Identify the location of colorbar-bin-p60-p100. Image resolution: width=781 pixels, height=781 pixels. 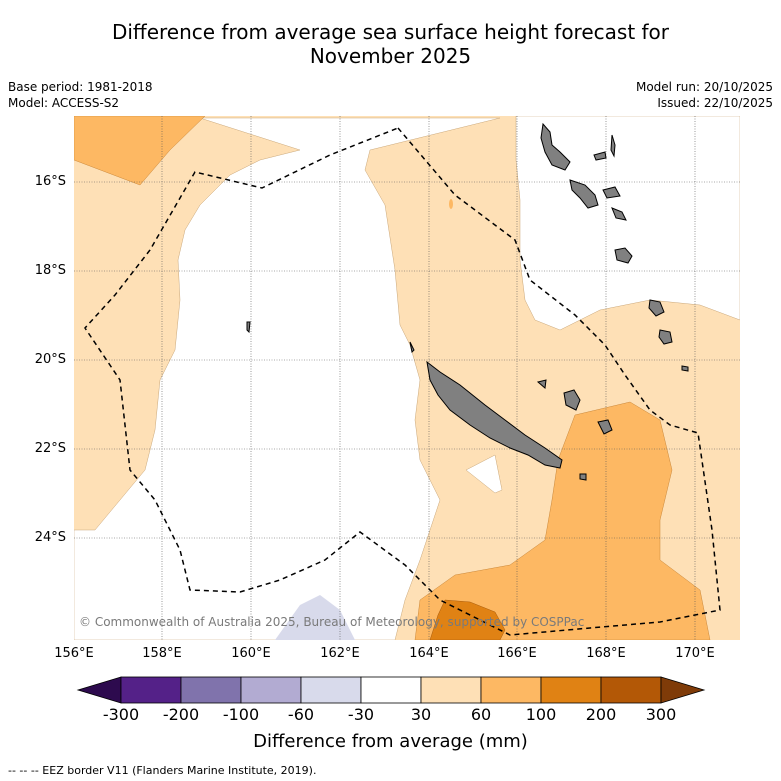
(511, 690).